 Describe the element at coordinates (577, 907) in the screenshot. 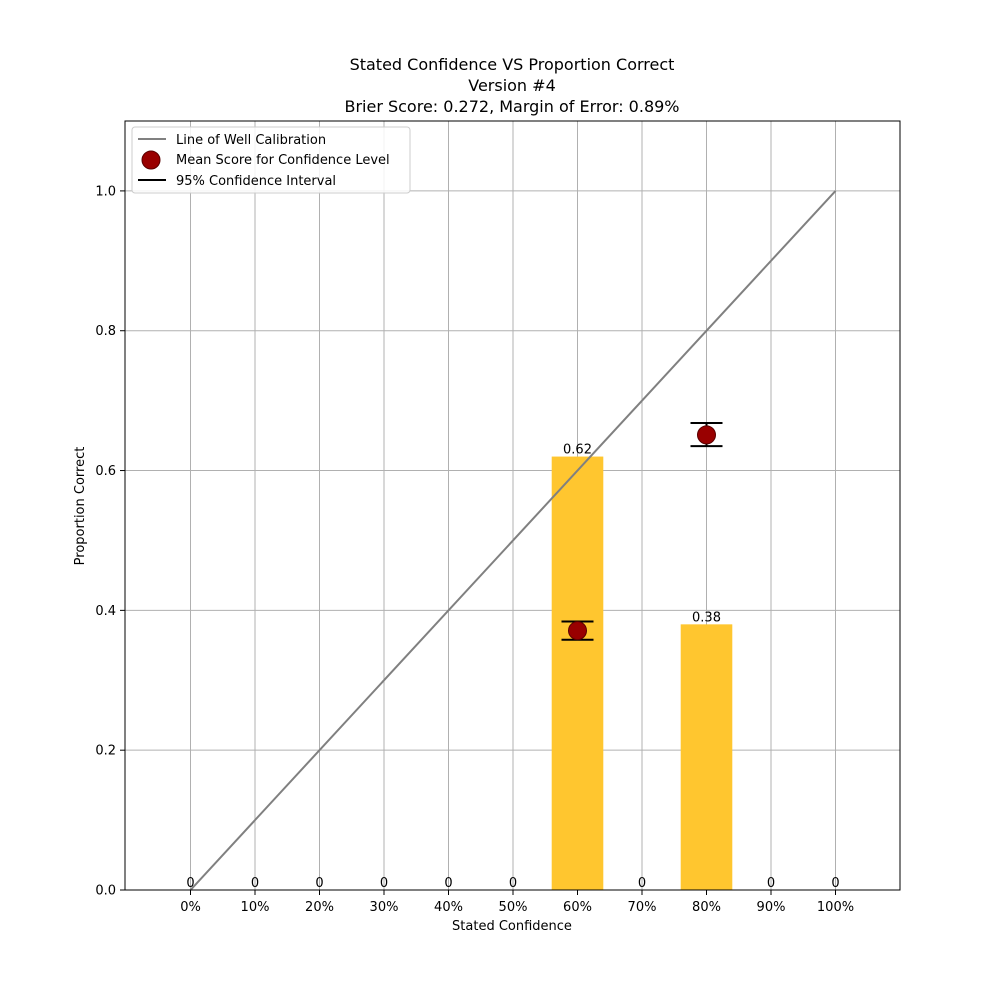

I see `x-tick-label-6: 60%` at that location.